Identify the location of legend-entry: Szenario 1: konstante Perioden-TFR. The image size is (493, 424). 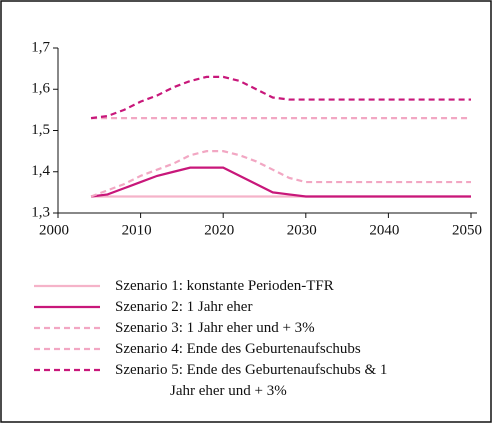
(224, 286).